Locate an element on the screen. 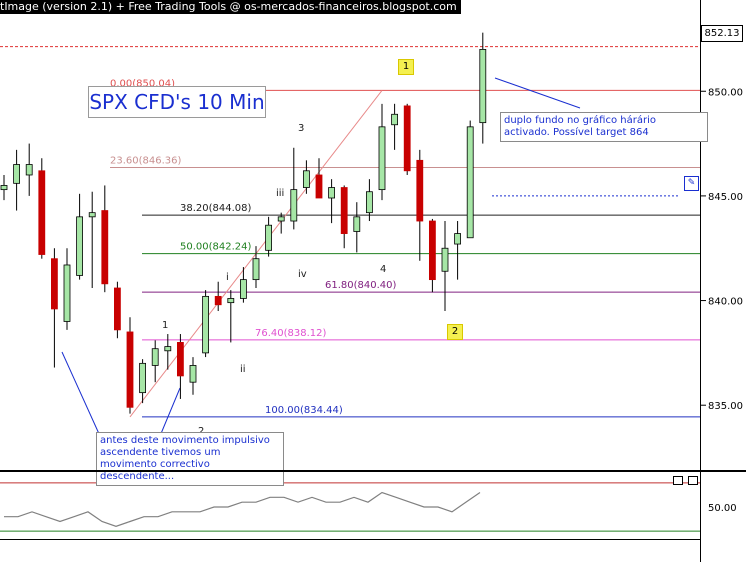 This screenshot has width=746, height=563. fib-level-label: 50.00(842.24) is located at coordinates (216, 247).